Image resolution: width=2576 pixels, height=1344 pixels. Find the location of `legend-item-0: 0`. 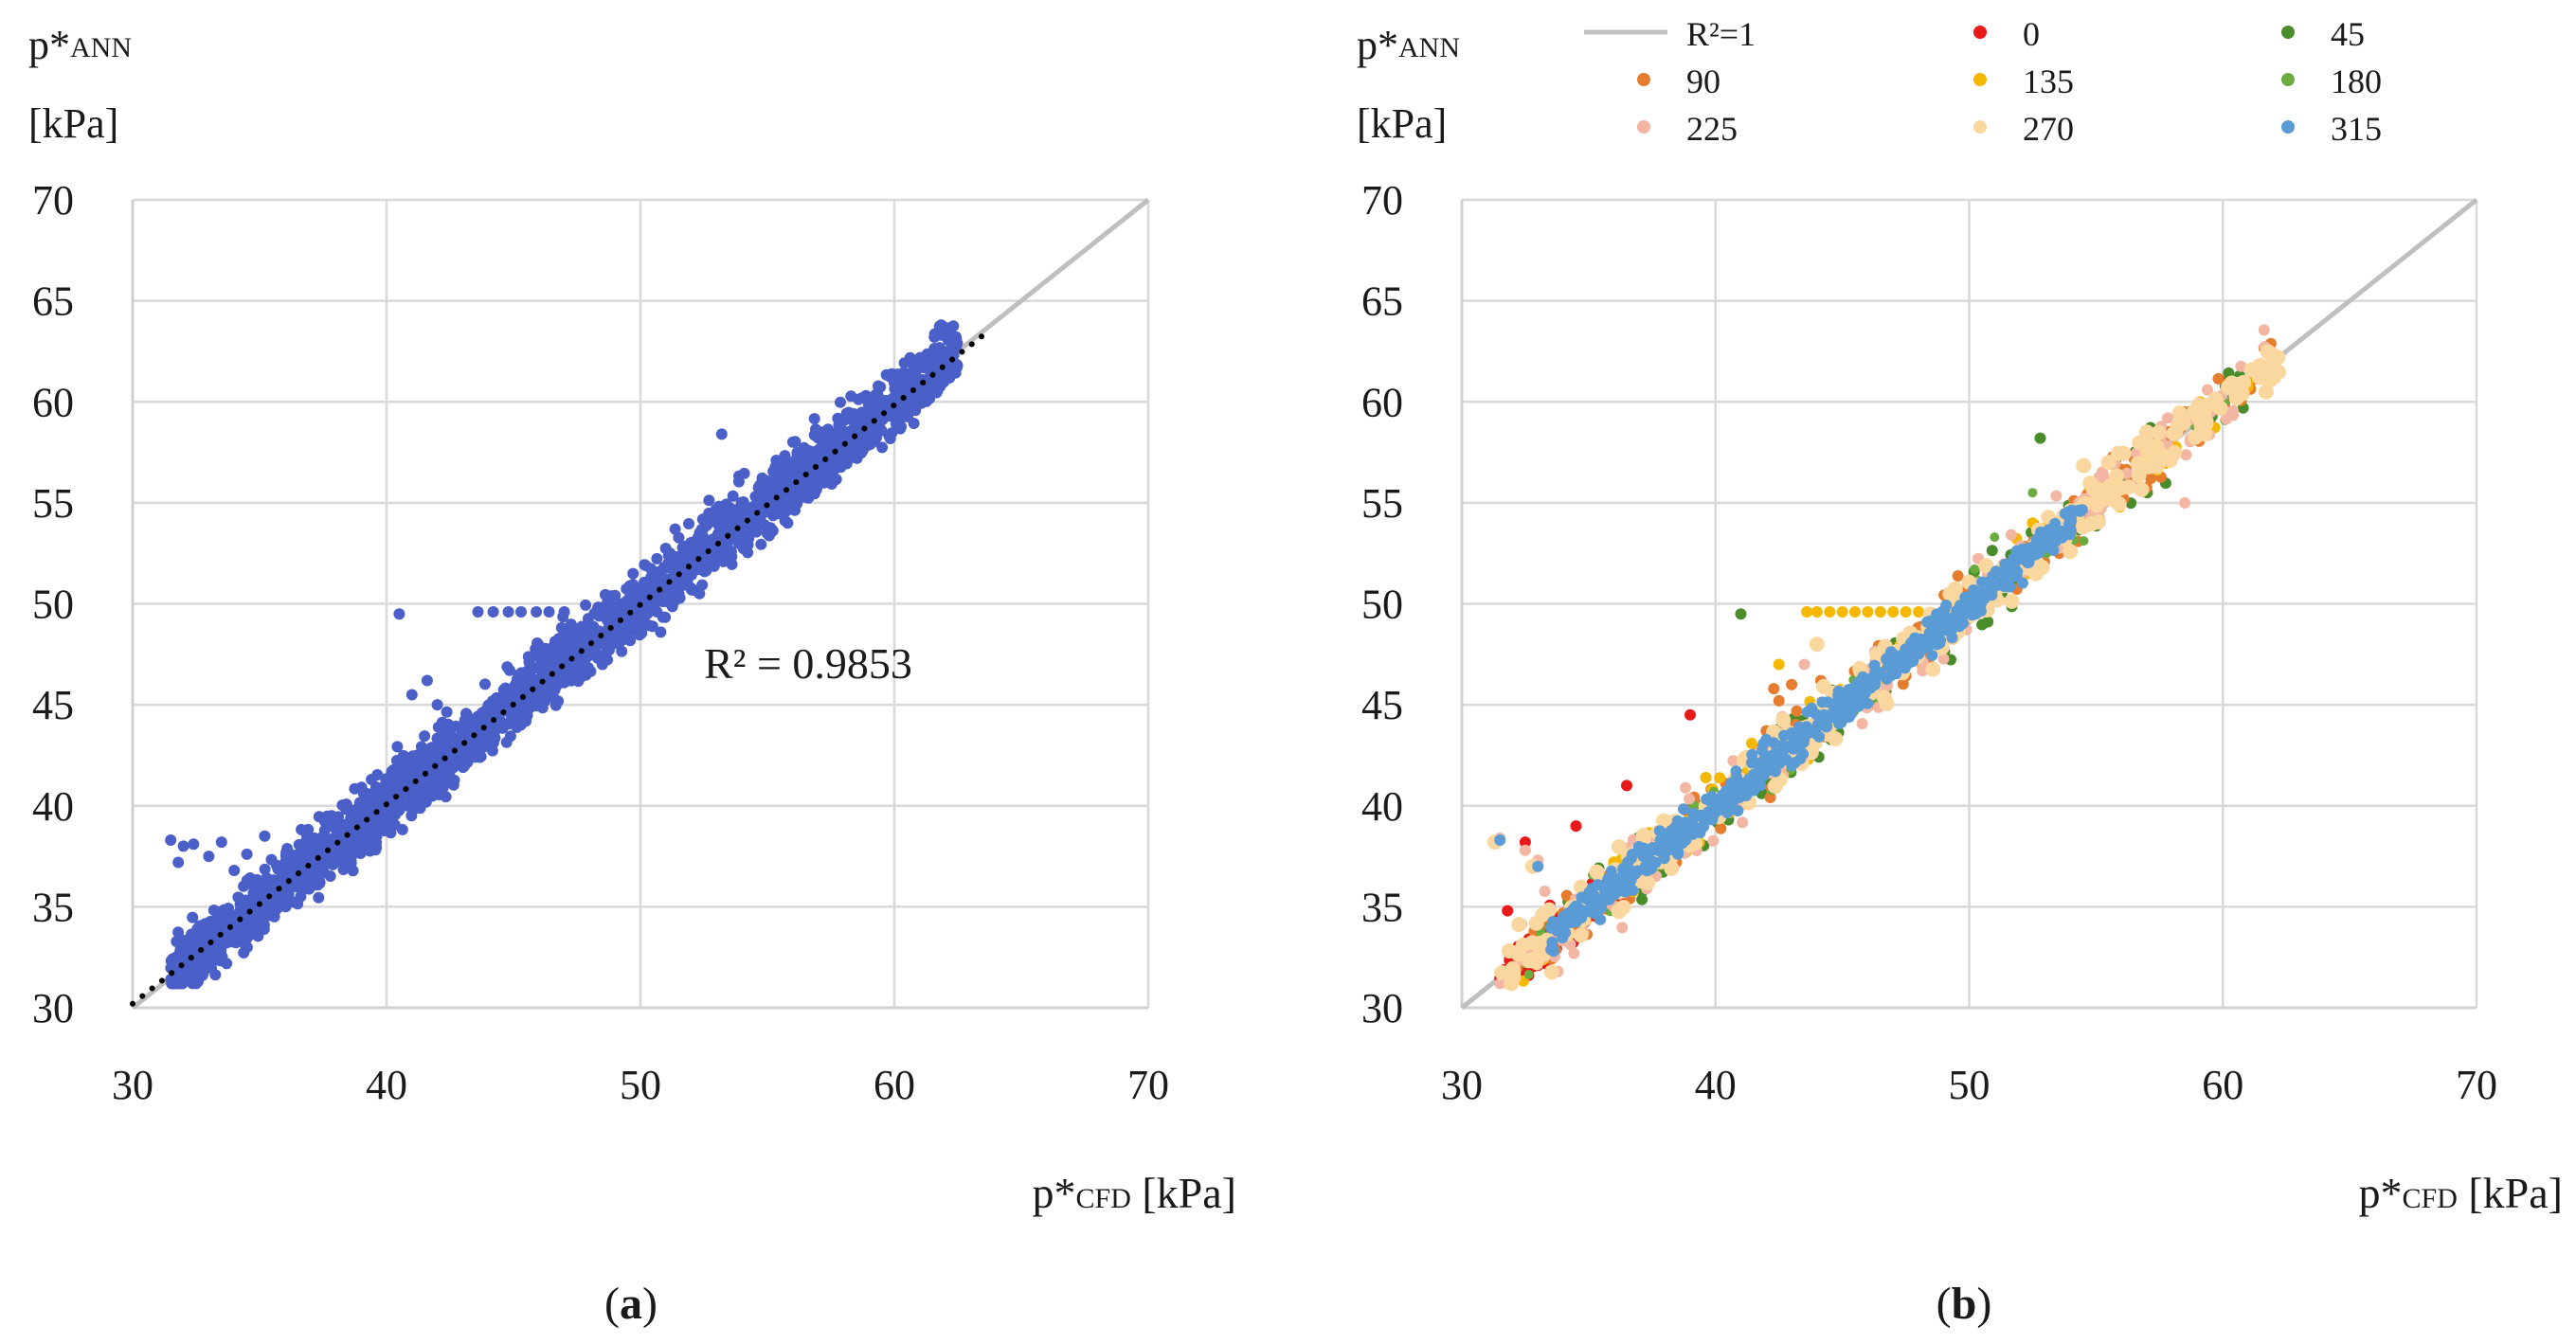

legend-item-0: 0 is located at coordinates (2006, 34).